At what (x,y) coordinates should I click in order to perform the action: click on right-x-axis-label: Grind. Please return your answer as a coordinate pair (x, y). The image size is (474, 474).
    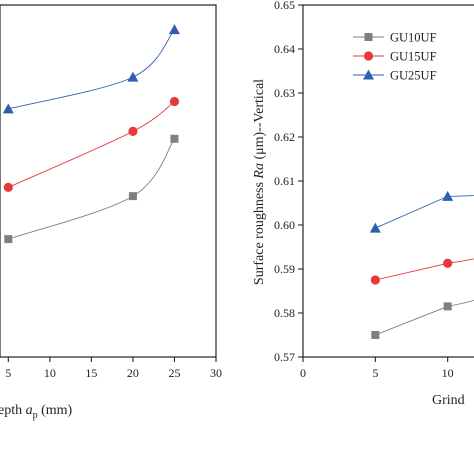
    Looking at the image, I should click on (448, 400).